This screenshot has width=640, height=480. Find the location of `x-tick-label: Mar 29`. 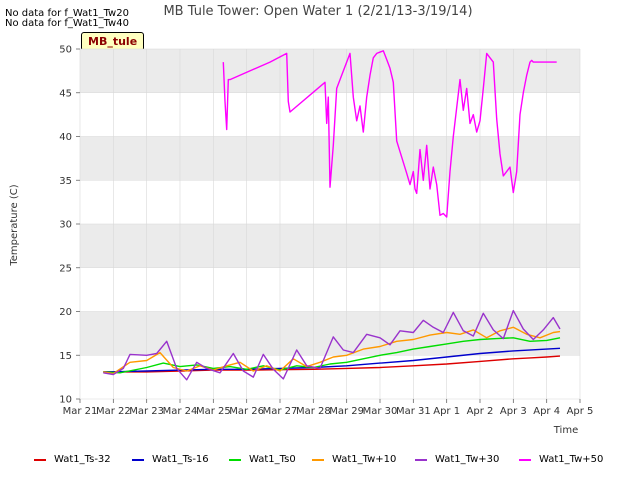

x-tick-label: Mar 29 is located at coordinates (346, 411).